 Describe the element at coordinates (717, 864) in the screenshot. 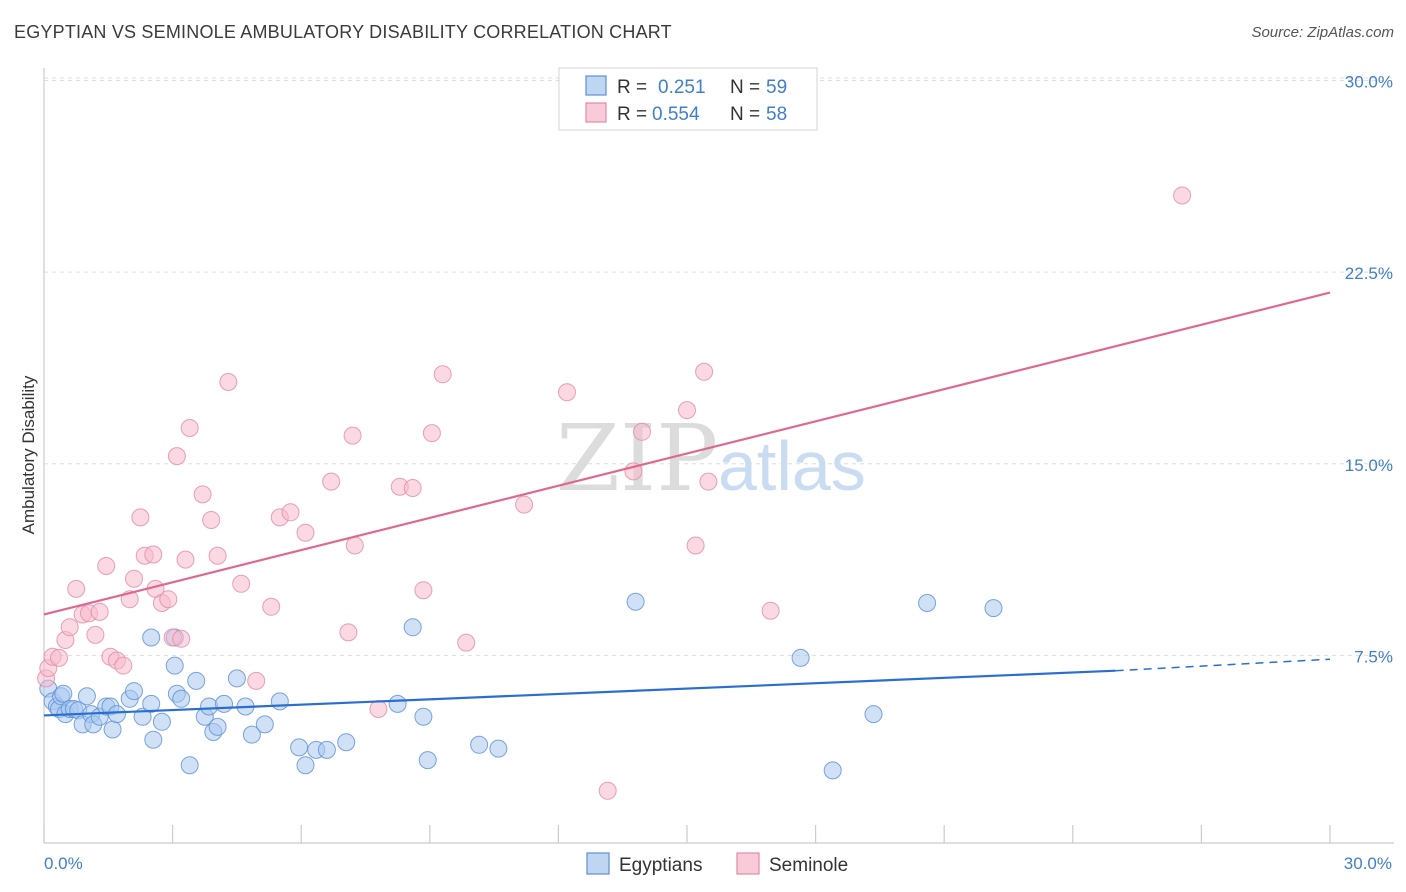

I see `bottom-legend: Egyptians Seminole` at that location.